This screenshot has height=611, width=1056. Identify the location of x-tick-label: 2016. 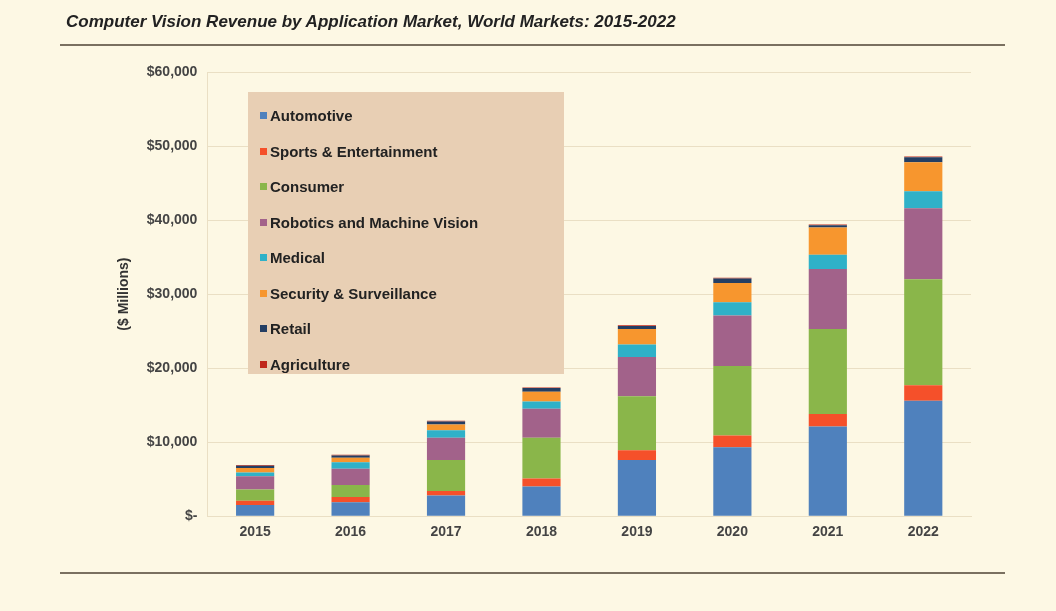
(351, 531).